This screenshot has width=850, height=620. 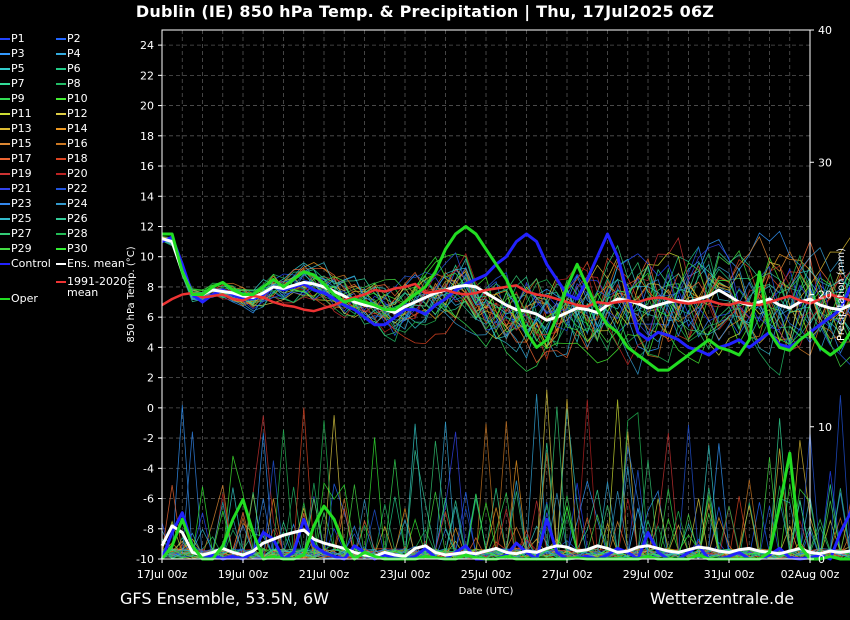 I want to click on legend-item: P16, so click(x=72, y=144).